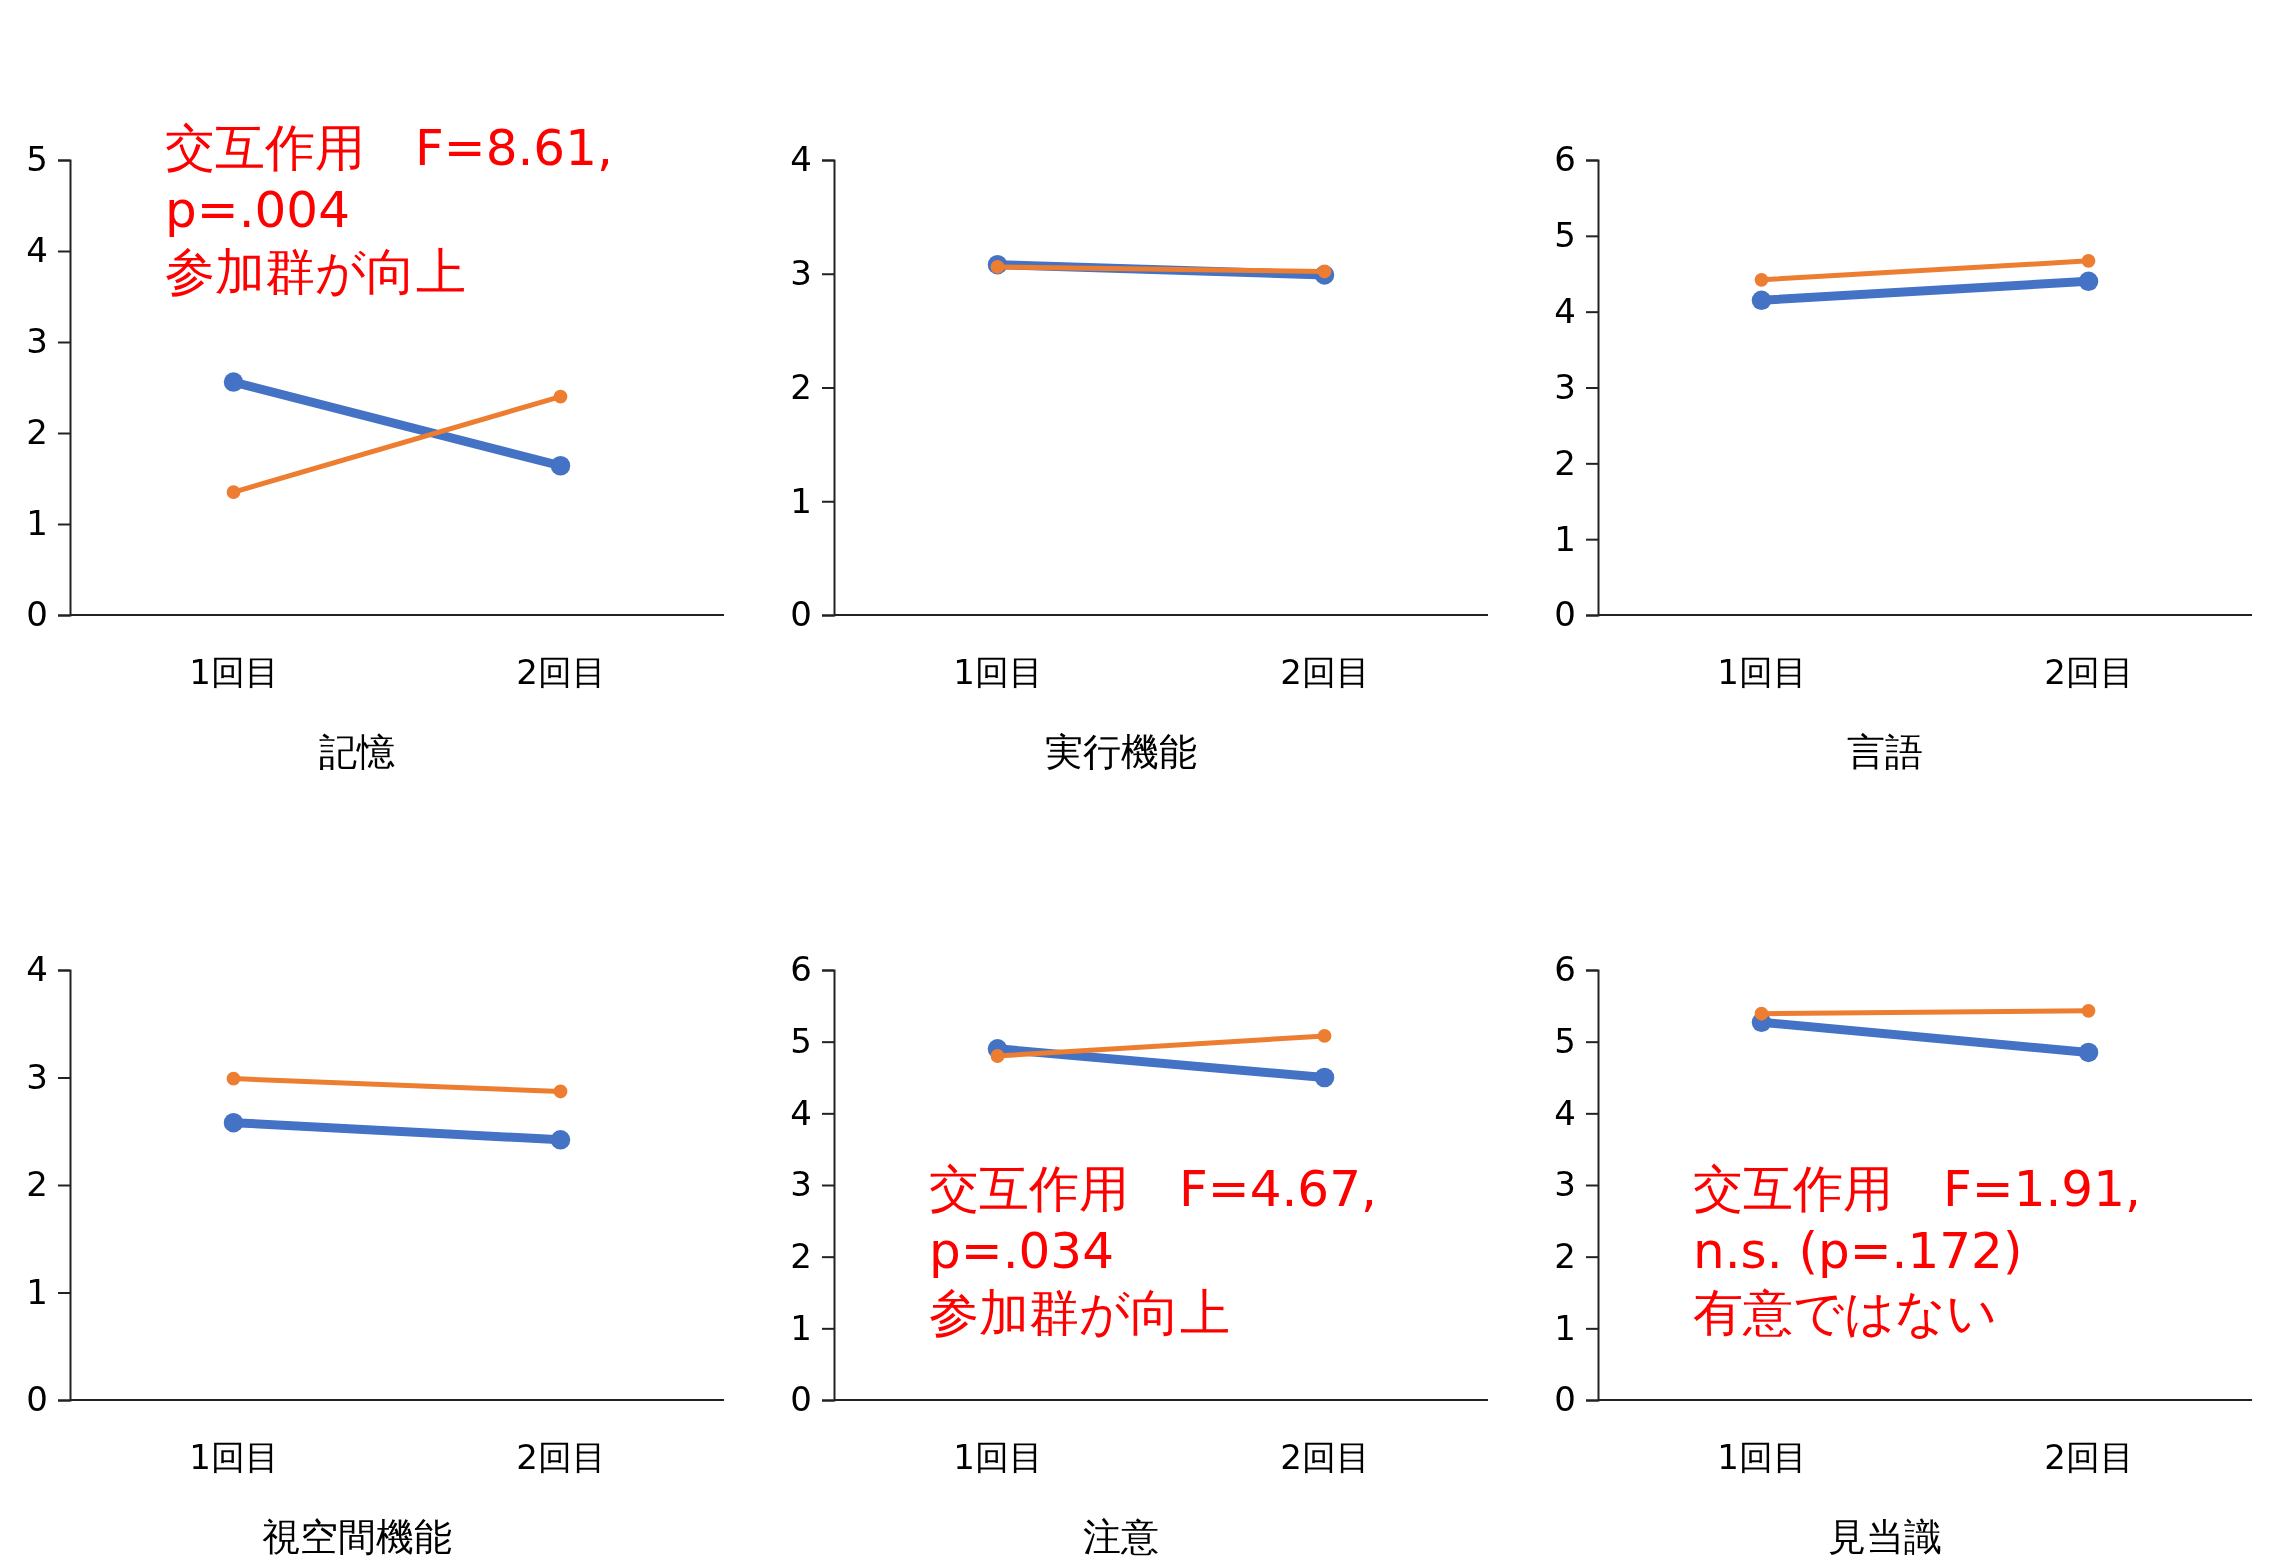  What do you see at coordinates (357, 752) in the screenshot?
I see `x-axis-title: 記憶` at bounding box center [357, 752].